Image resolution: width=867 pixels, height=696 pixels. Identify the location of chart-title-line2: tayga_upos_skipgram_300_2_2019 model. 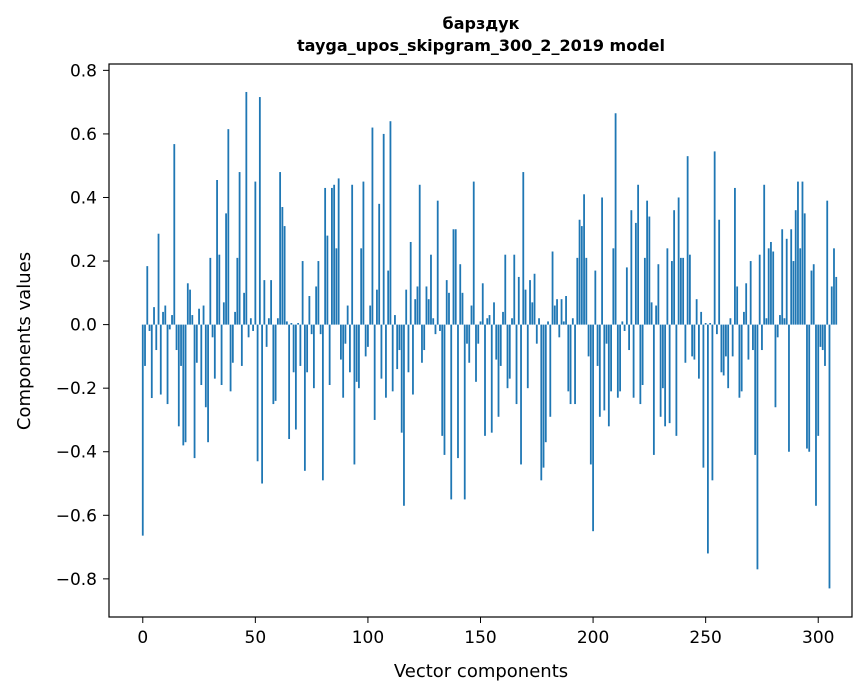
(481, 45).